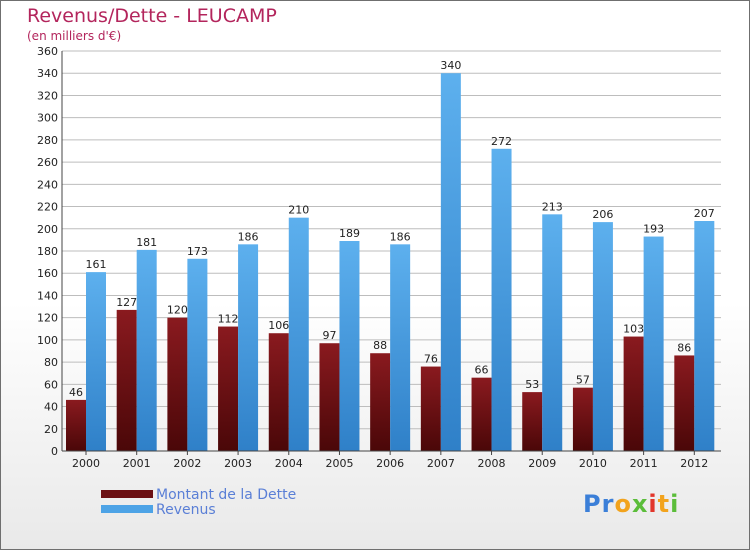  What do you see at coordinates (51, 384) in the screenshot?
I see `y-tick-label: 60` at bounding box center [51, 384].